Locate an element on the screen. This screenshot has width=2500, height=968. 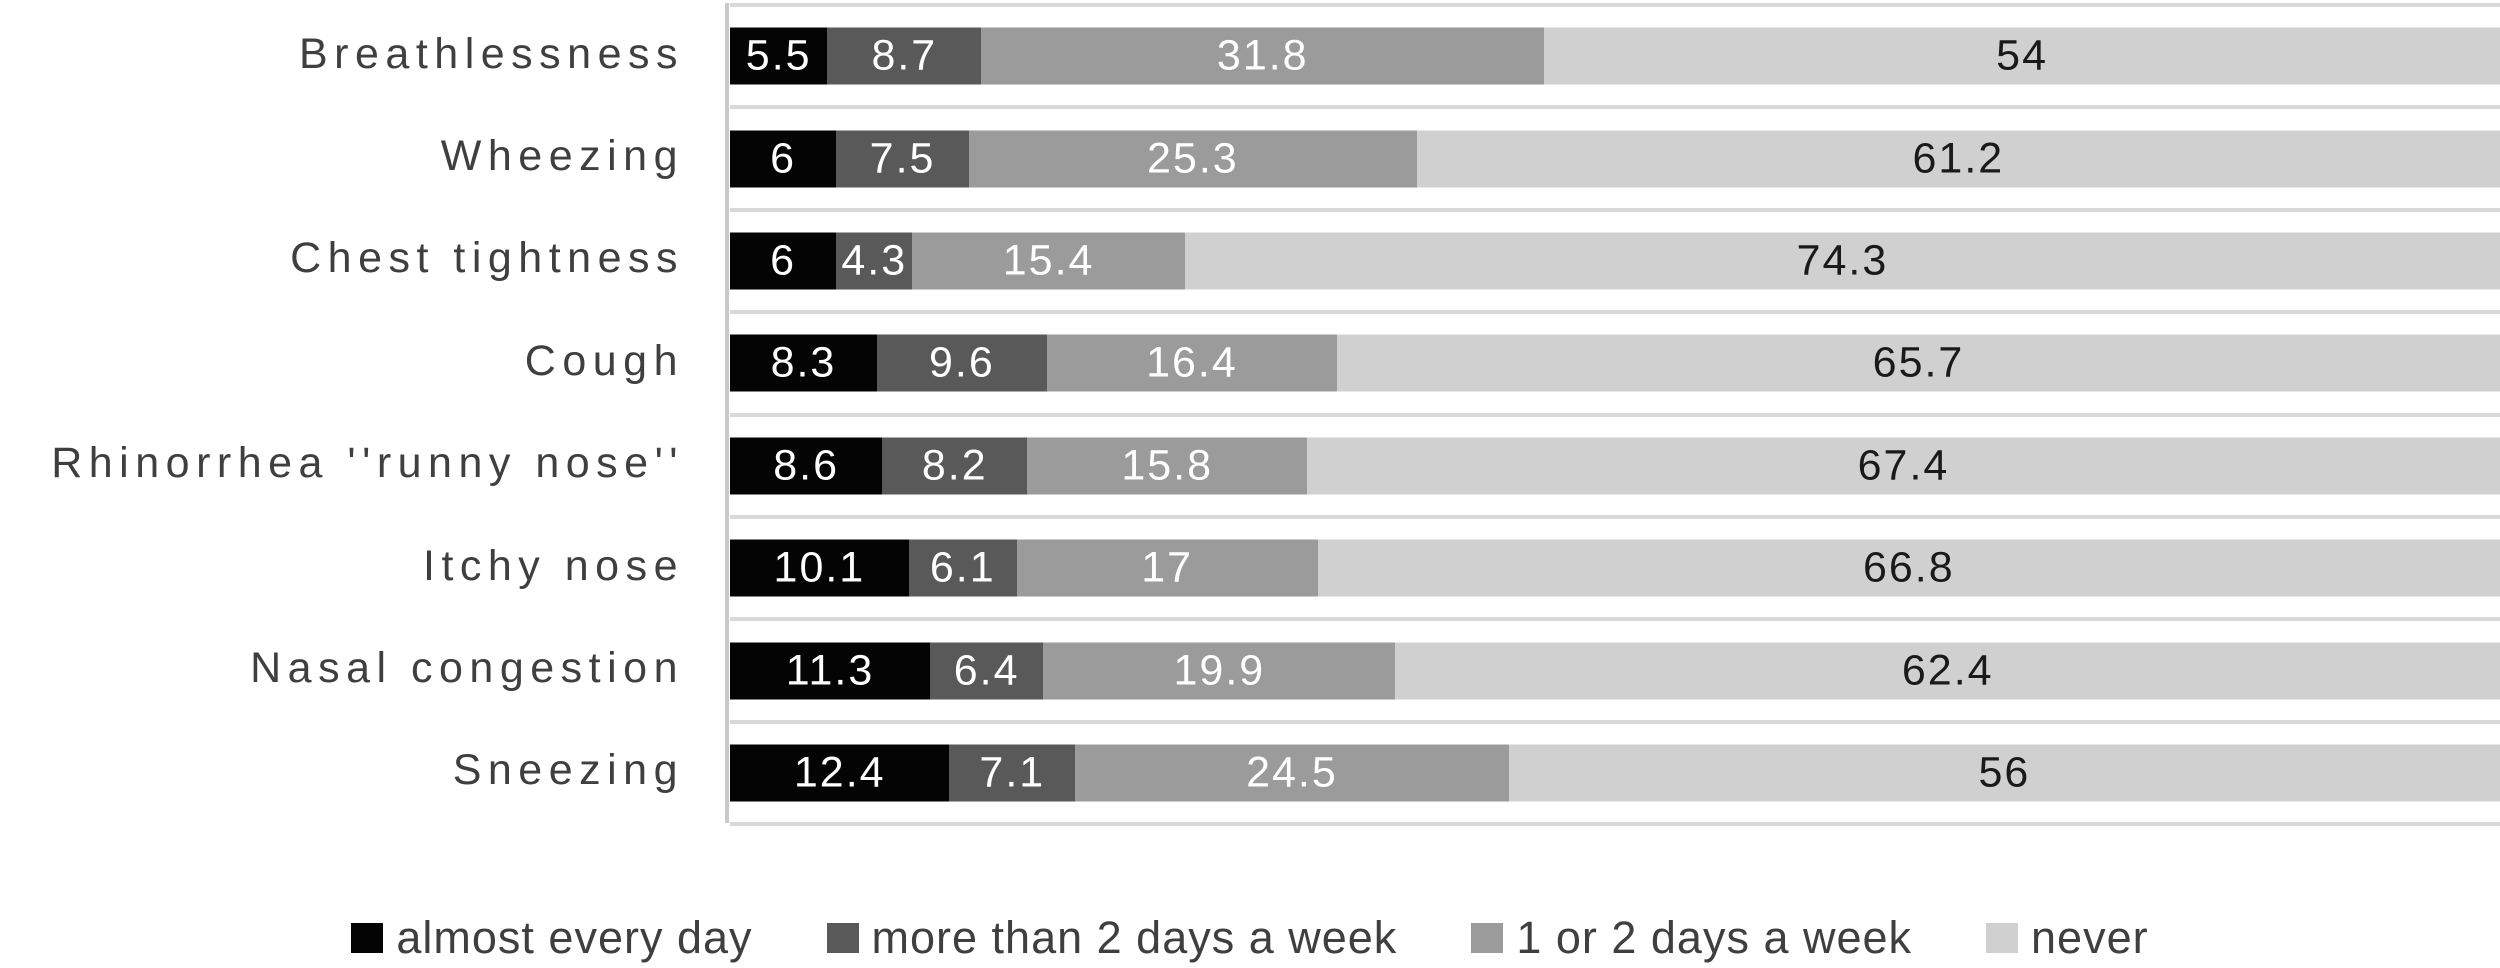
bar-segment: 16.4 is located at coordinates (1192, 363).